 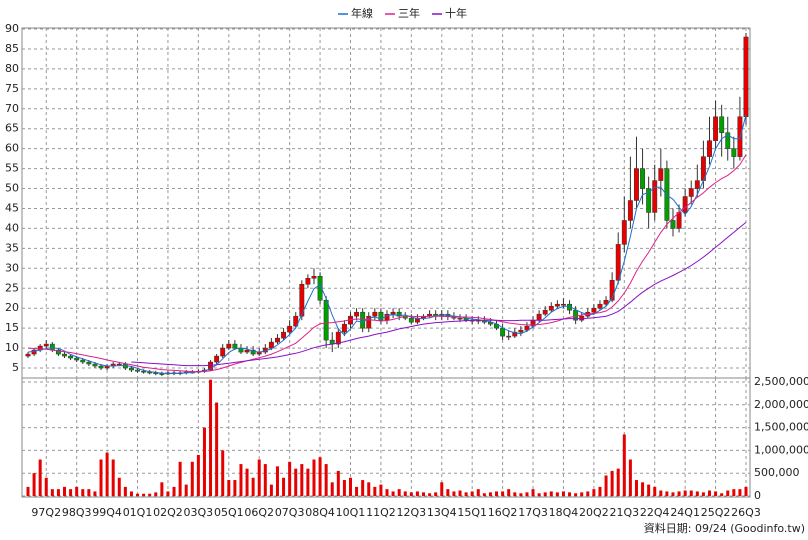 What do you see at coordinates (259, 512) in the screenshot?
I see `x-tick-label: 06Q2` at bounding box center [259, 512].